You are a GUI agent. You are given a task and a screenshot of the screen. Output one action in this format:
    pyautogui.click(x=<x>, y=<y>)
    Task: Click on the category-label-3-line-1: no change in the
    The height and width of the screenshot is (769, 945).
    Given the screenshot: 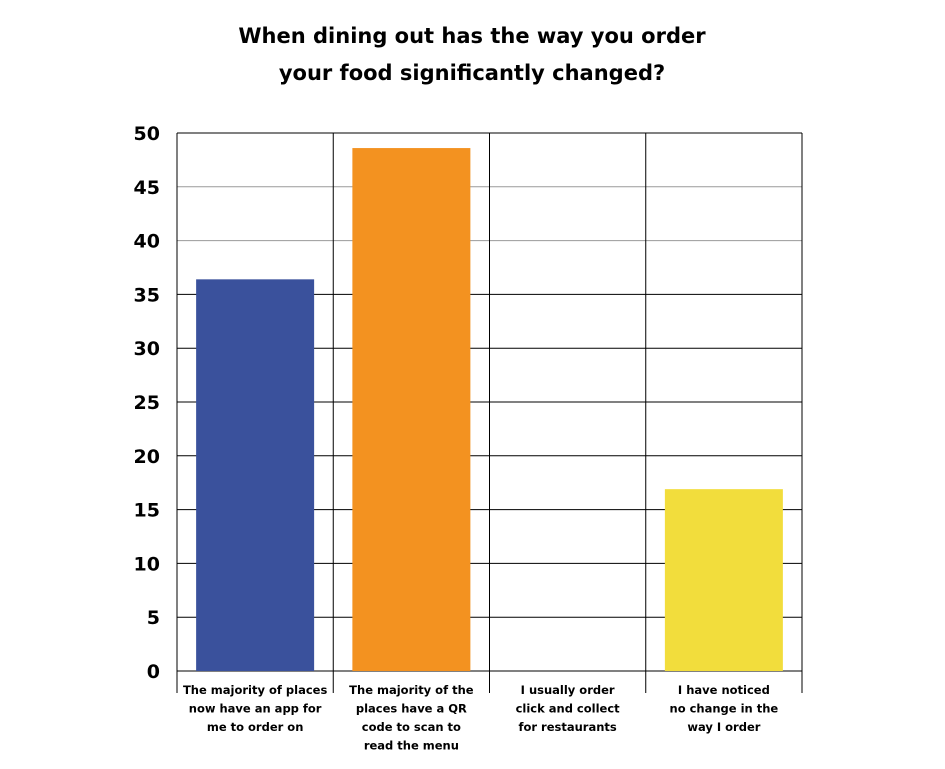 What is the action you would take?
    pyautogui.click(x=724, y=709)
    